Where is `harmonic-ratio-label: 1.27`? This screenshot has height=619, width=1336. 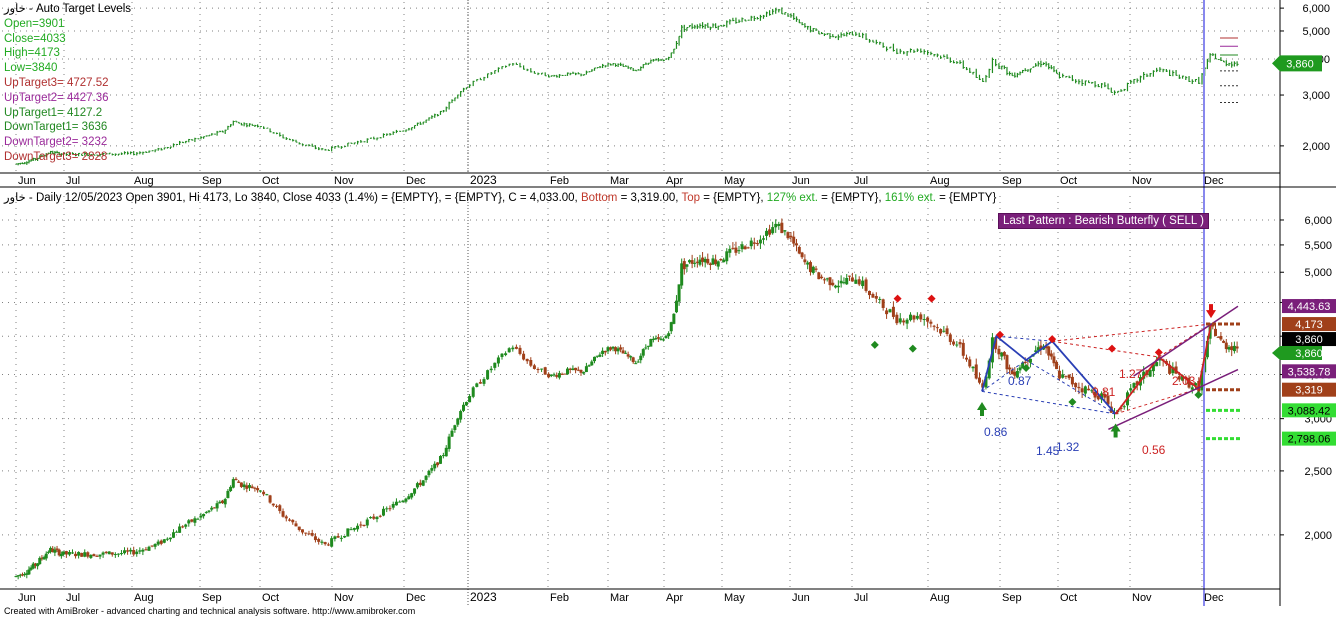
harmonic-ratio-label: 1.27 is located at coordinates (1131, 374).